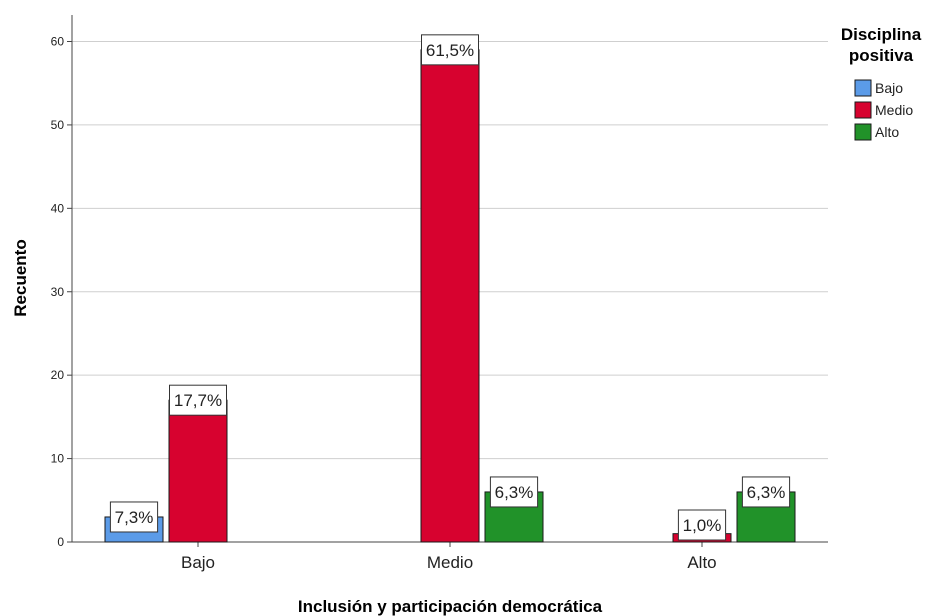 This screenshot has width=941, height=616. I want to click on y-tick-label-0: 0, so click(60, 542).